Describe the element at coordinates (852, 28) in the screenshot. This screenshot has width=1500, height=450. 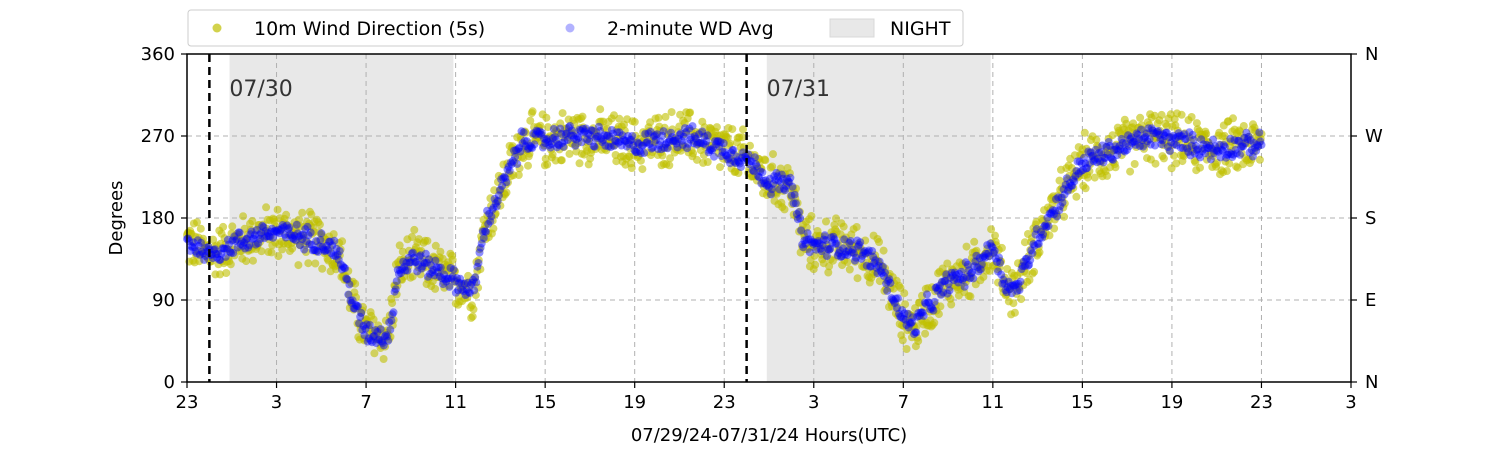
I see `legend-marker-night` at that location.